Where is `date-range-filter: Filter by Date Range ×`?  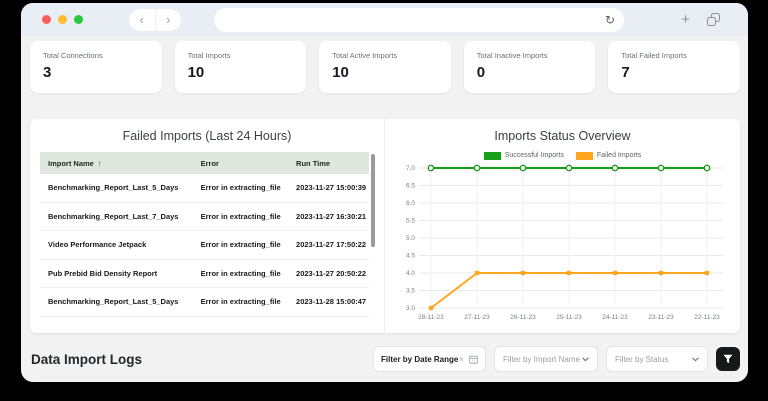 date-range-filter: Filter by Date Range × is located at coordinates (429, 359).